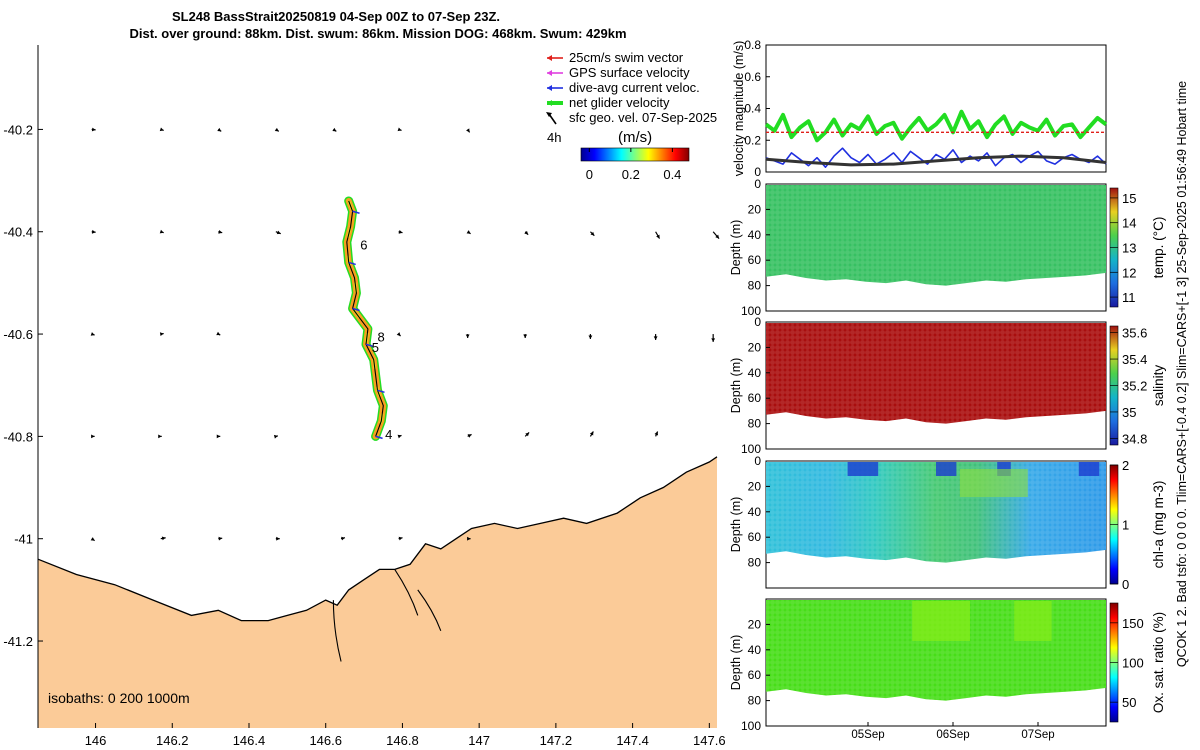 The width and height of the screenshot is (1200, 750). Describe the element at coordinates (1134, 333) in the screenshot. I see `colorbar-tick-label: 35.6` at that location.